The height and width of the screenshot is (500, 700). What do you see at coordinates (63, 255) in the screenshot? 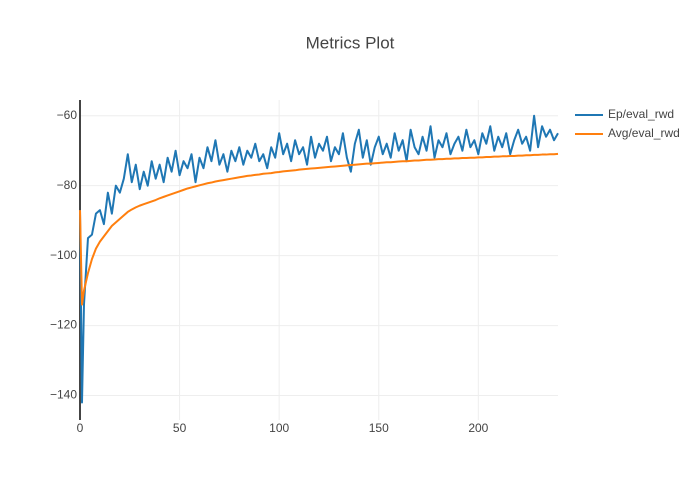
I see `y-tick-label: −100` at bounding box center [63, 255].